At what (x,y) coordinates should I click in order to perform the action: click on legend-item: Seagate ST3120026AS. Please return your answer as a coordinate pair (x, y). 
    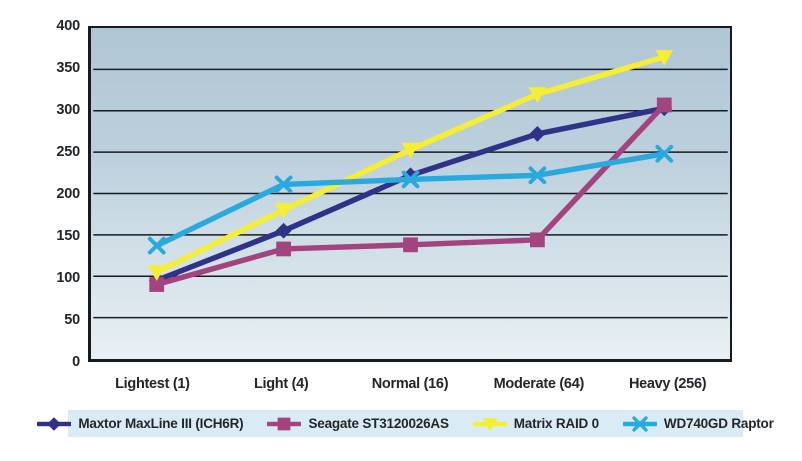
    Looking at the image, I should click on (358, 424).